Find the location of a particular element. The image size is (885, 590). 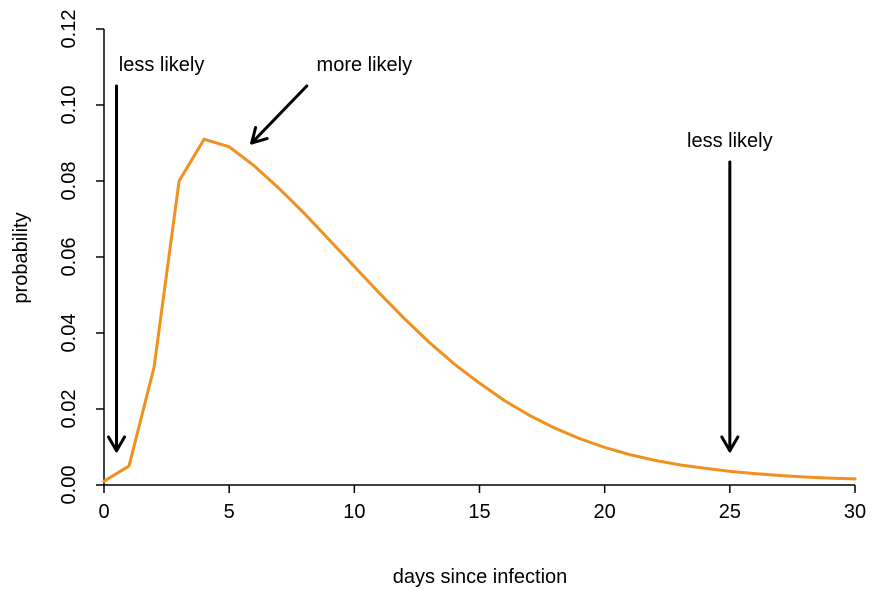

x-tick-label: 25 is located at coordinates (730, 512).